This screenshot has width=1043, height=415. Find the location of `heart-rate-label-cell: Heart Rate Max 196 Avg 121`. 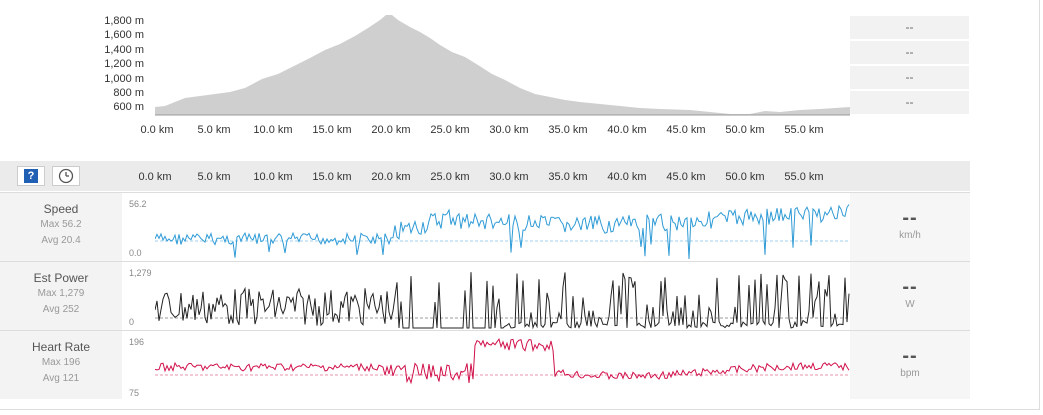

heart-rate-label-cell: Heart Rate Max 196 Avg 121 is located at coordinates (61, 365).